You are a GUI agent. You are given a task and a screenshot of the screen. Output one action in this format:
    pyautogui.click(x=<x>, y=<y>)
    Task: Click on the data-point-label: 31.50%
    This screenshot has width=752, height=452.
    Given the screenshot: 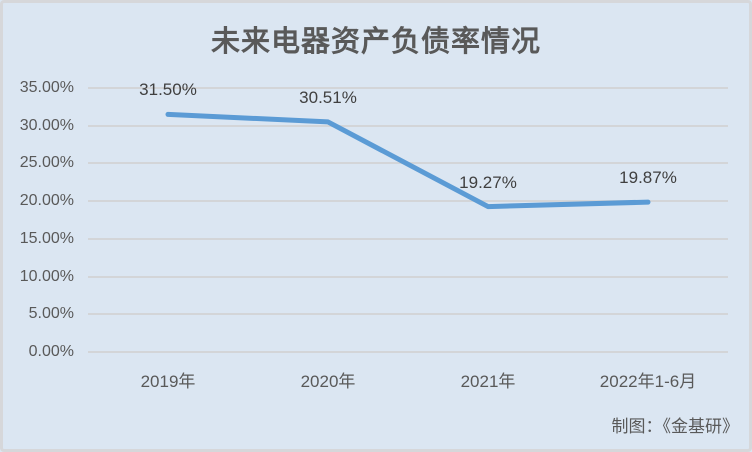 What is the action you would take?
    pyautogui.click(x=168, y=90)
    